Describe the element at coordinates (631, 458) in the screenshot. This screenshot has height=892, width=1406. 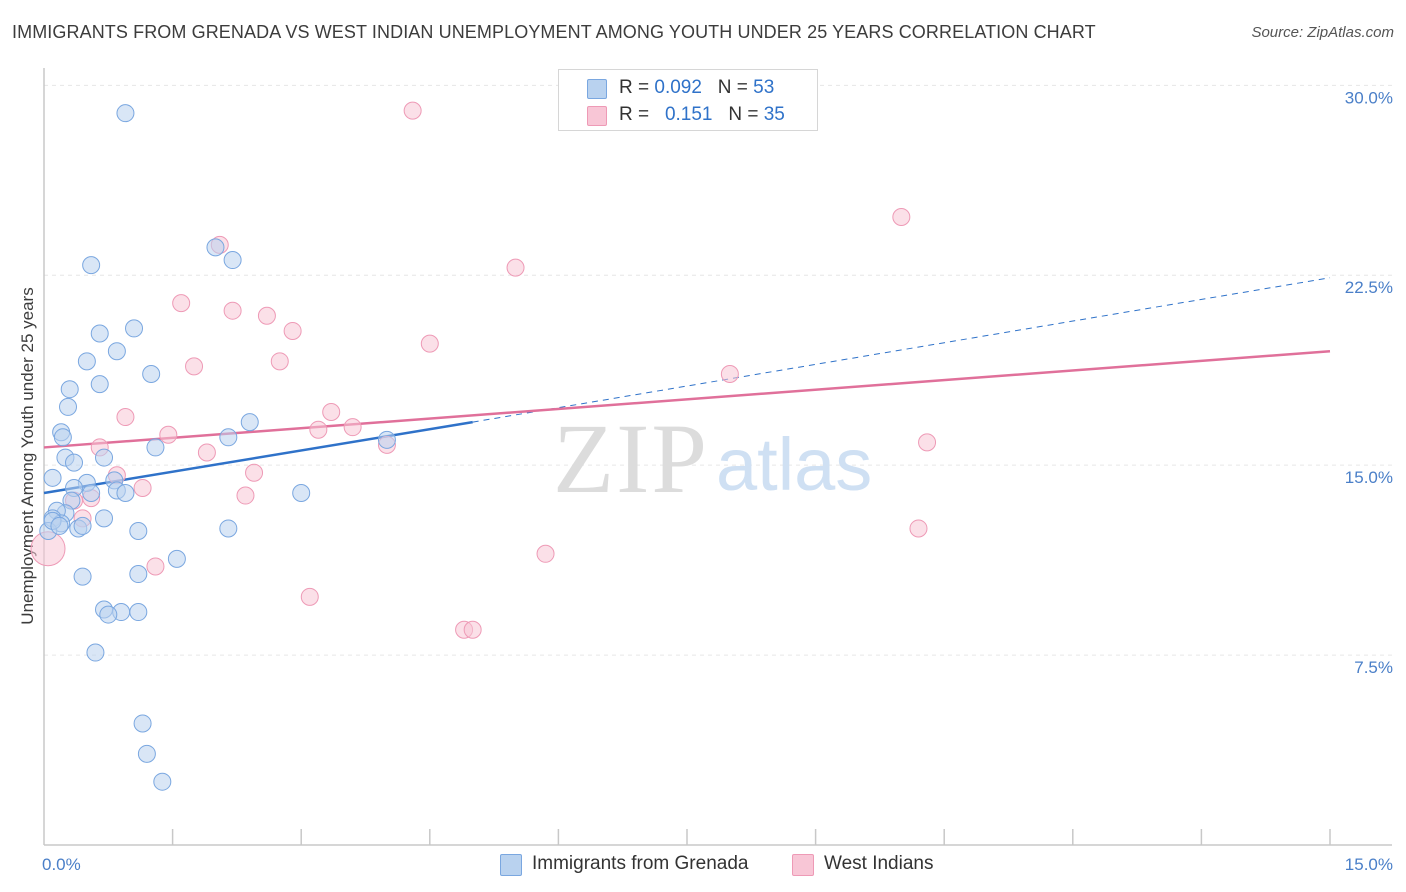
I see `watermark-zip: ZIP` at that location.